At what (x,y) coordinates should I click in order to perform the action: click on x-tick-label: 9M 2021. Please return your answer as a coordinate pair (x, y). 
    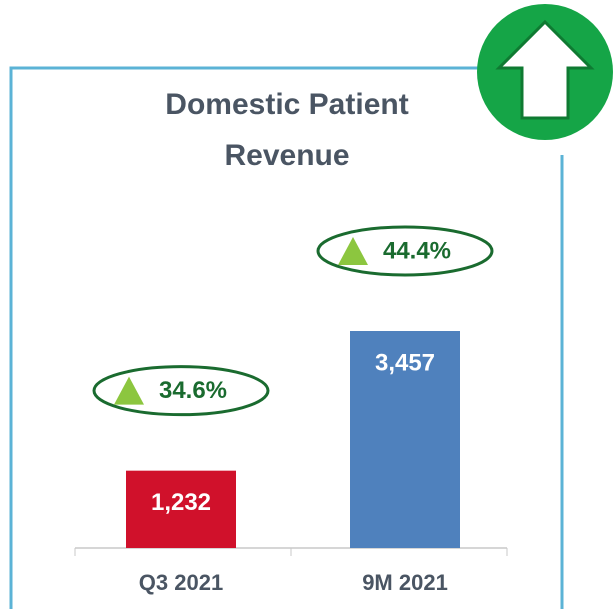
    Looking at the image, I should click on (405, 582).